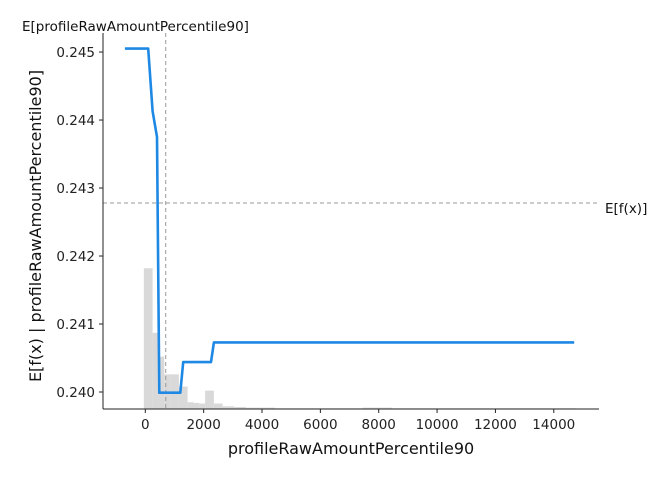  Describe the element at coordinates (379, 425) in the screenshot. I see `x-tick-label: 8000` at that location.